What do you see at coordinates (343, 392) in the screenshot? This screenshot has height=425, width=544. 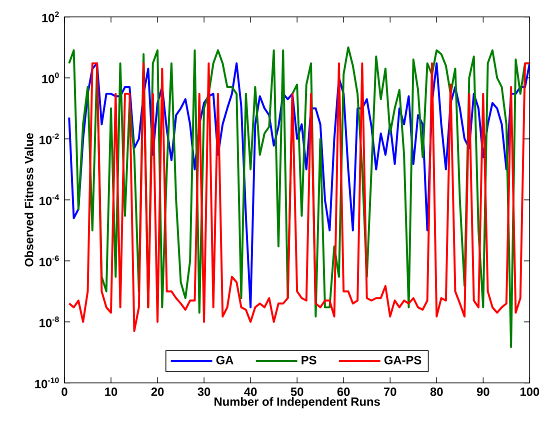 I see `x-tick-label: 60` at bounding box center [343, 392].